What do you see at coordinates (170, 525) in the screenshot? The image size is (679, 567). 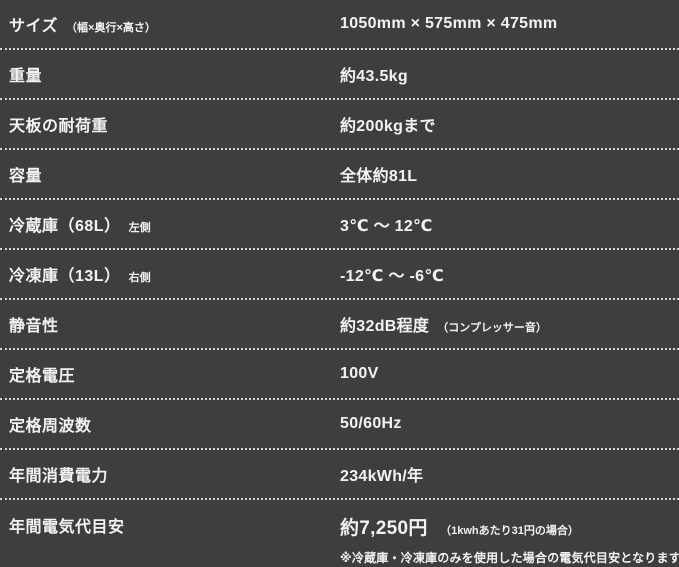 I see `spec-label-cell: 年間電気代目安` at bounding box center [170, 525].